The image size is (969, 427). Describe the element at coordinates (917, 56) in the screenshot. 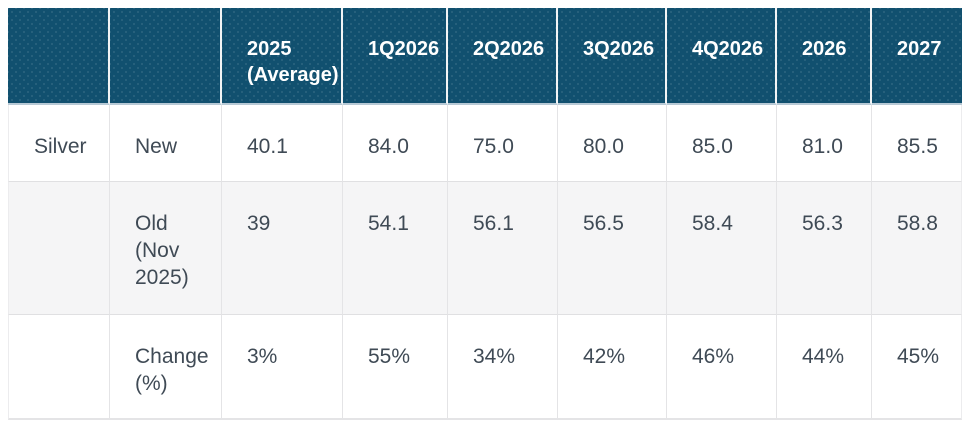

I see `col-header-2027: 2027` at that location.